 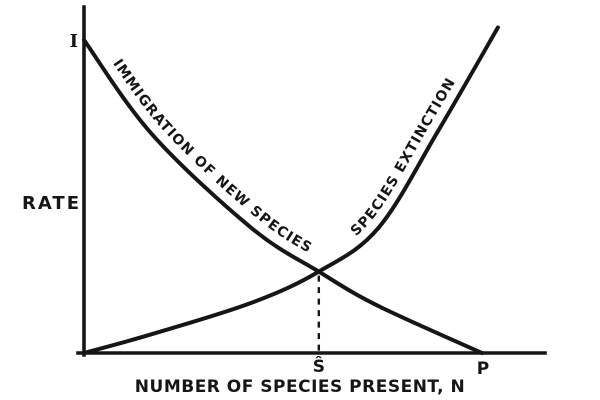 I want to click on extinction-curve-label: SPECIES EXTINCTION, so click(x=403, y=157).